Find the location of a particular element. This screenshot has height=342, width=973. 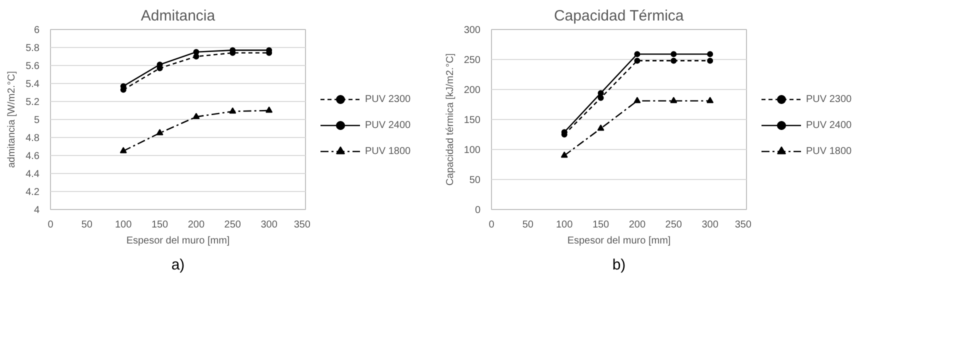

y-tick-label: 4.6 is located at coordinates (33, 156).